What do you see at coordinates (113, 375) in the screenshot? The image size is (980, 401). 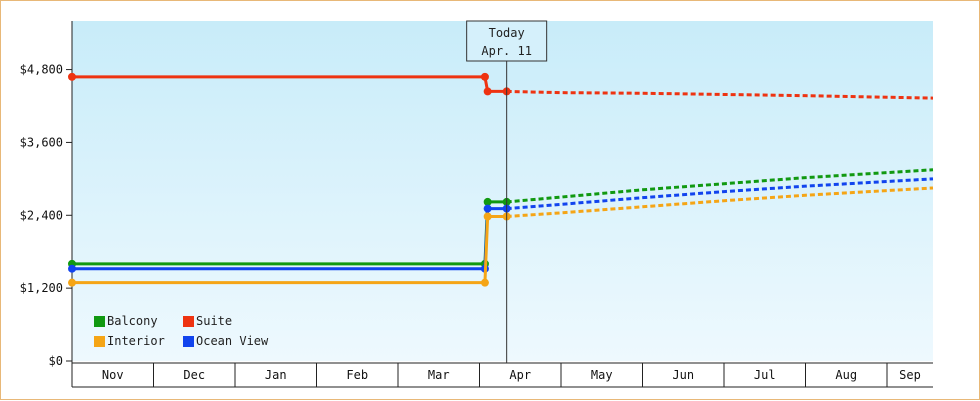 I see `x-month-label: Nov` at bounding box center [113, 375].